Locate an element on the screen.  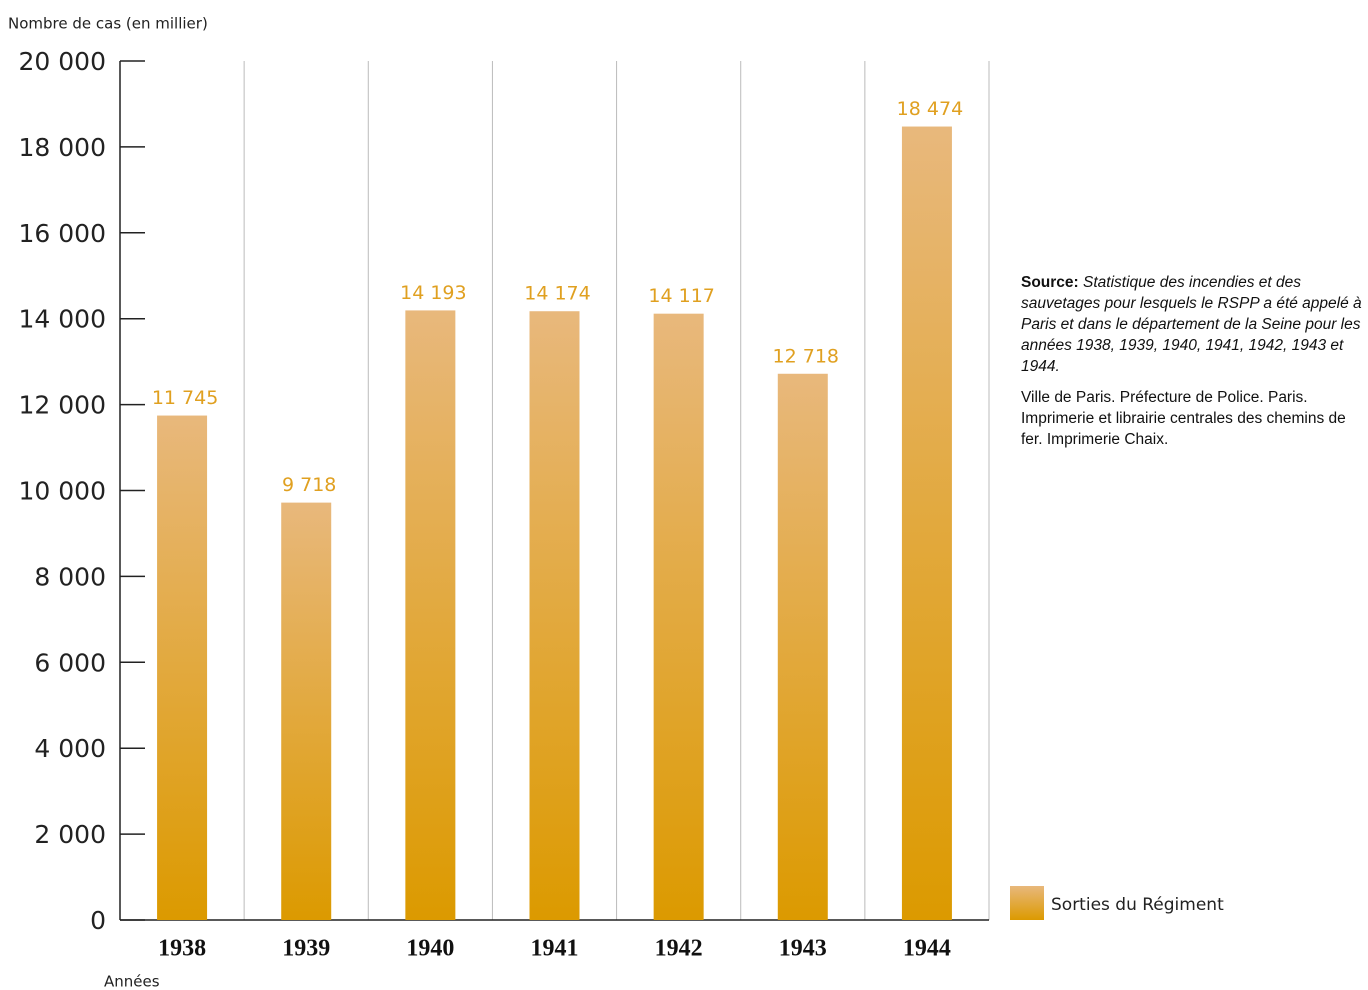
x-axis-label: Années is located at coordinates (132, 981).